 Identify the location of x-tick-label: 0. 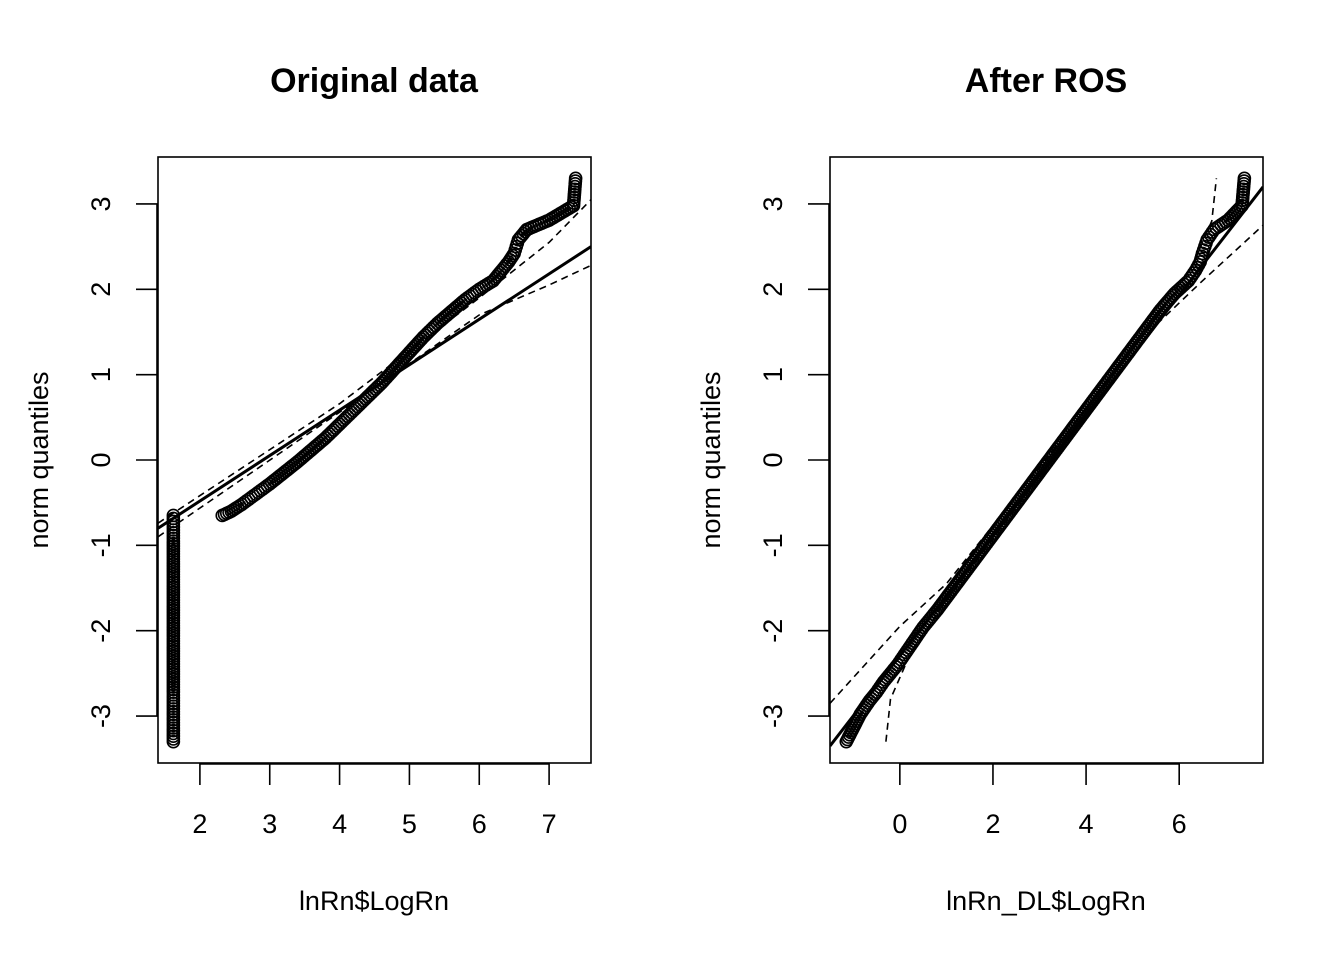
(899, 824).